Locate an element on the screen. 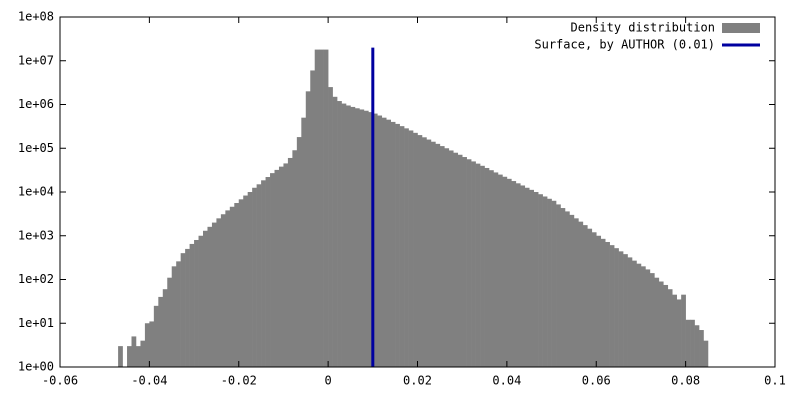  x-tick-label: -0.02 is located at coordinates (239, 381).